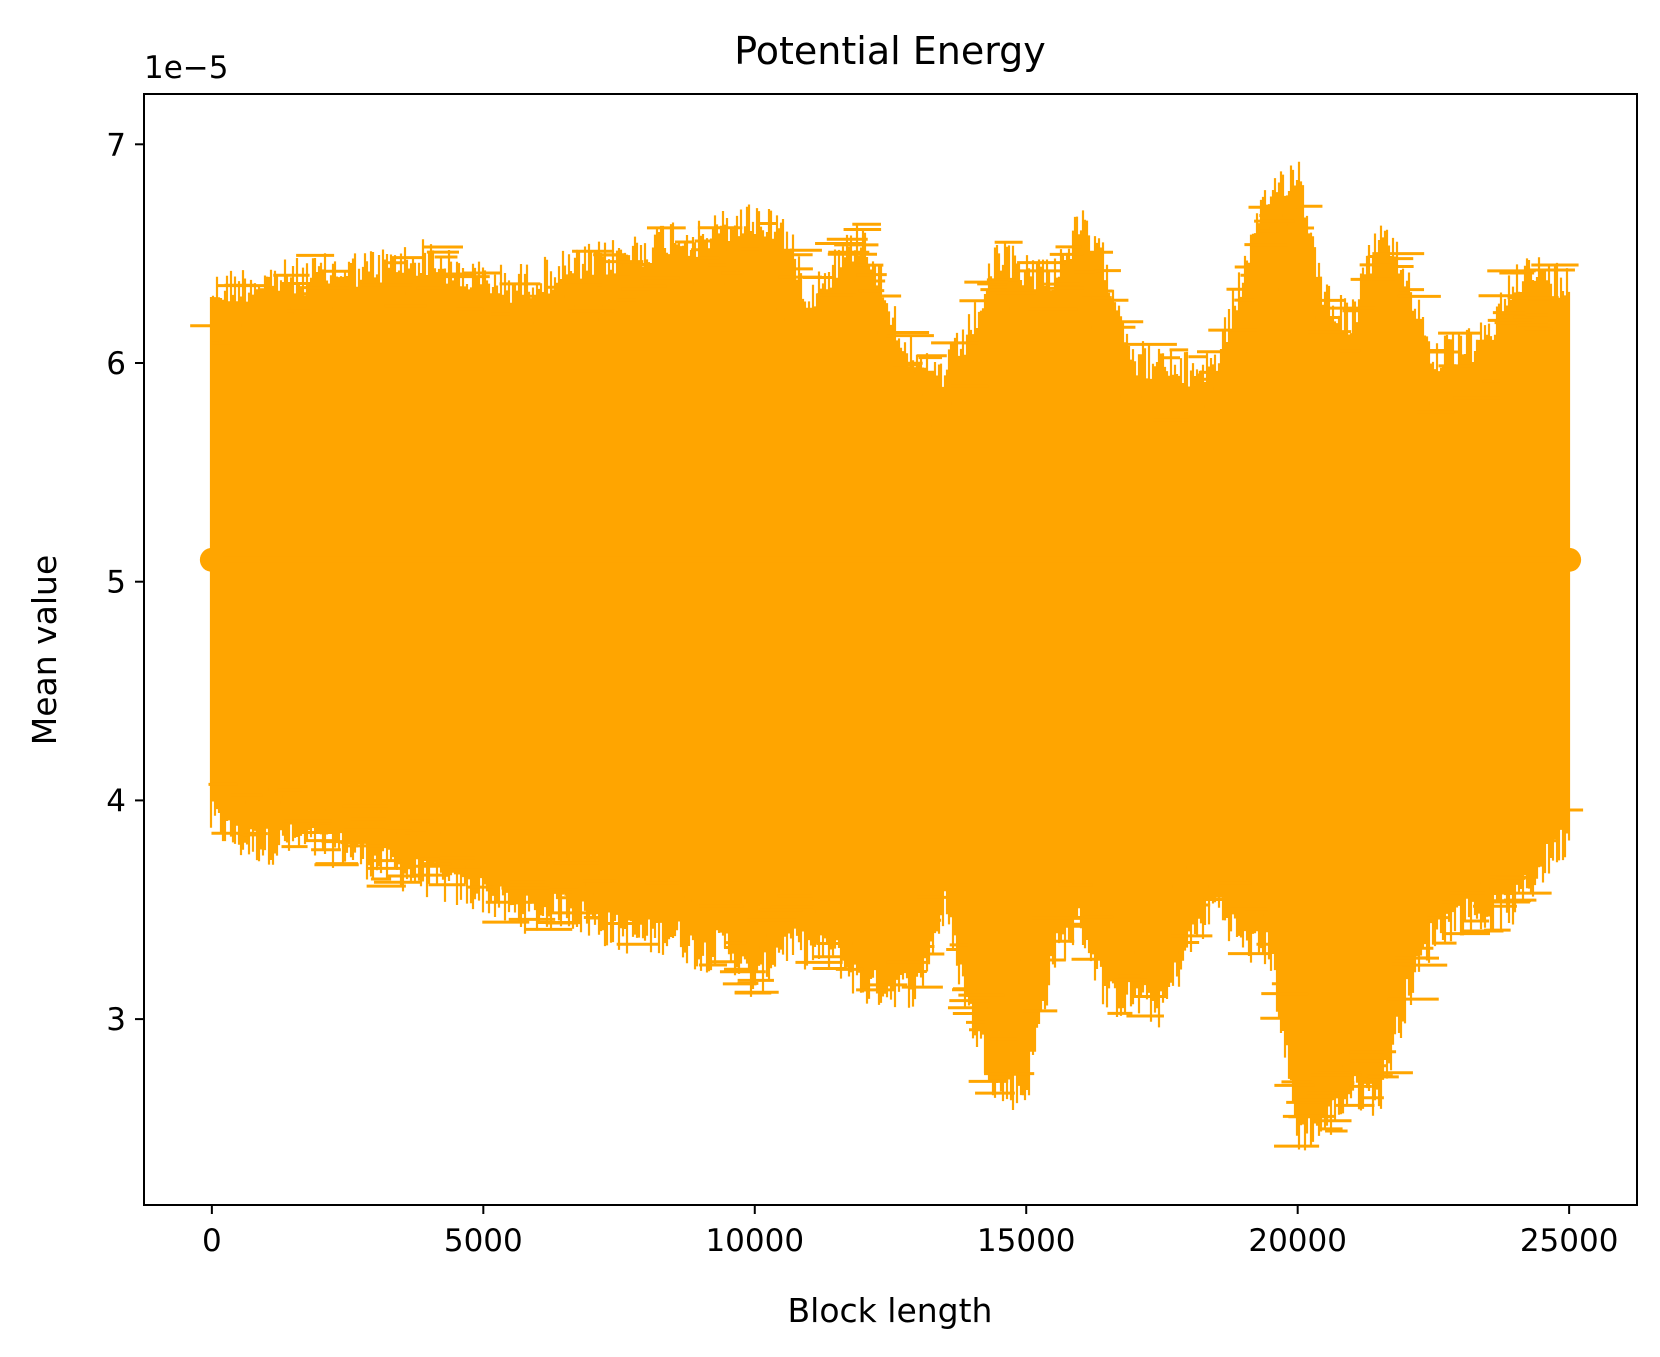 The height and width of the screenshot is (1357, 1660). Describe the element at coordinates (1297, 1241) in the screenshot. I see `x-tick-label: 20000` at that location.